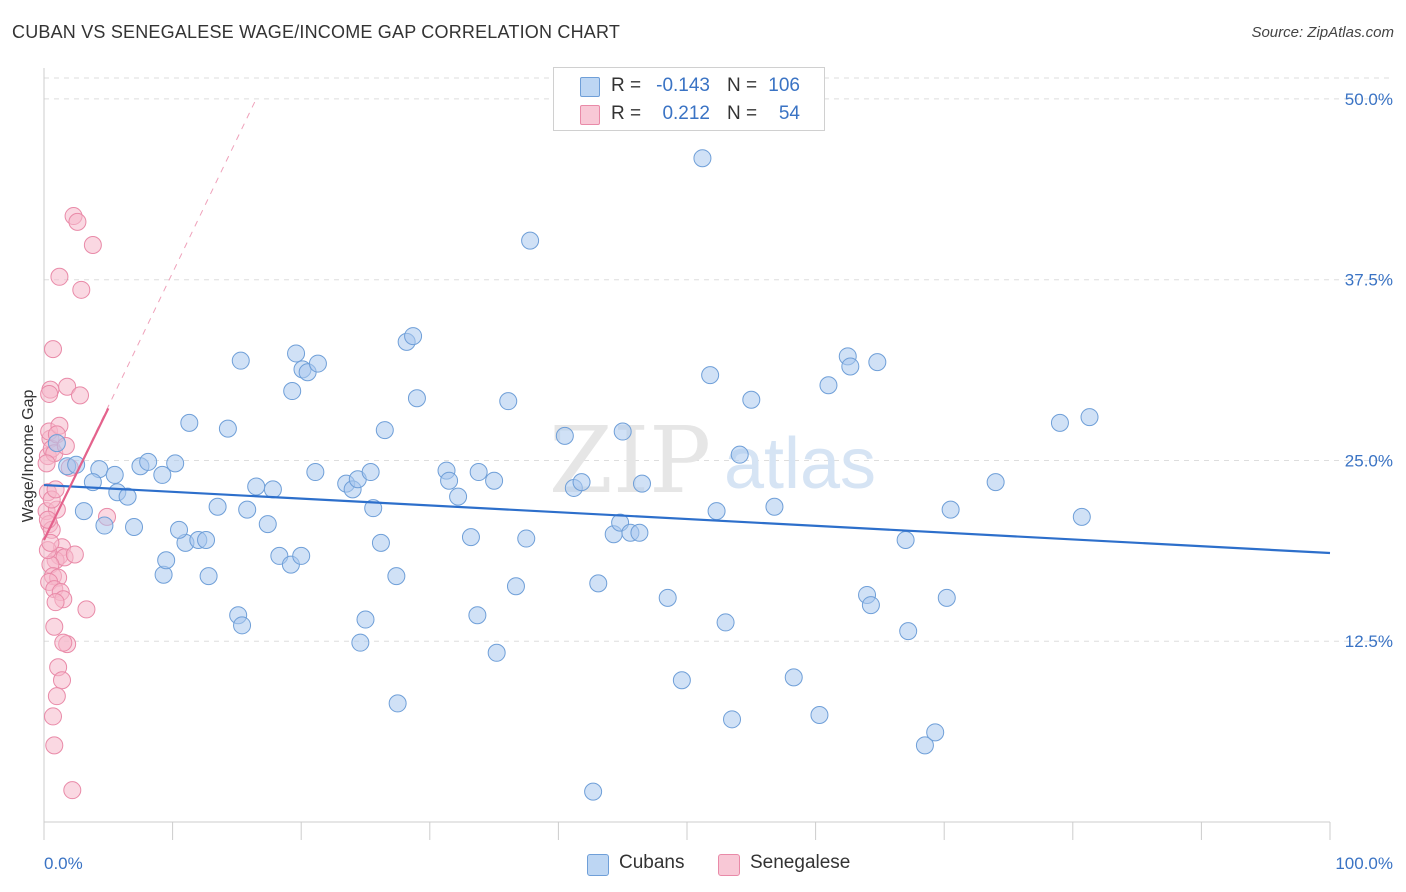 The width and height of the screenshot is (1406, 892). I want to click on legend-row-cubans: R = -0.143 N = 106, so click(689, 87).